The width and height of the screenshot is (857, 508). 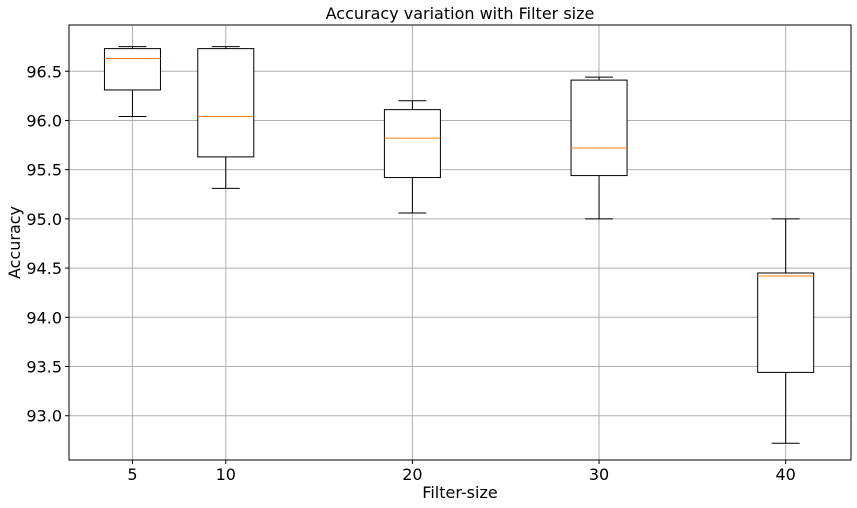 What do you see at coordinates (412, 474) in the screenshot?
I see `x-tick-label: 20` at bounding box center [412, 474].